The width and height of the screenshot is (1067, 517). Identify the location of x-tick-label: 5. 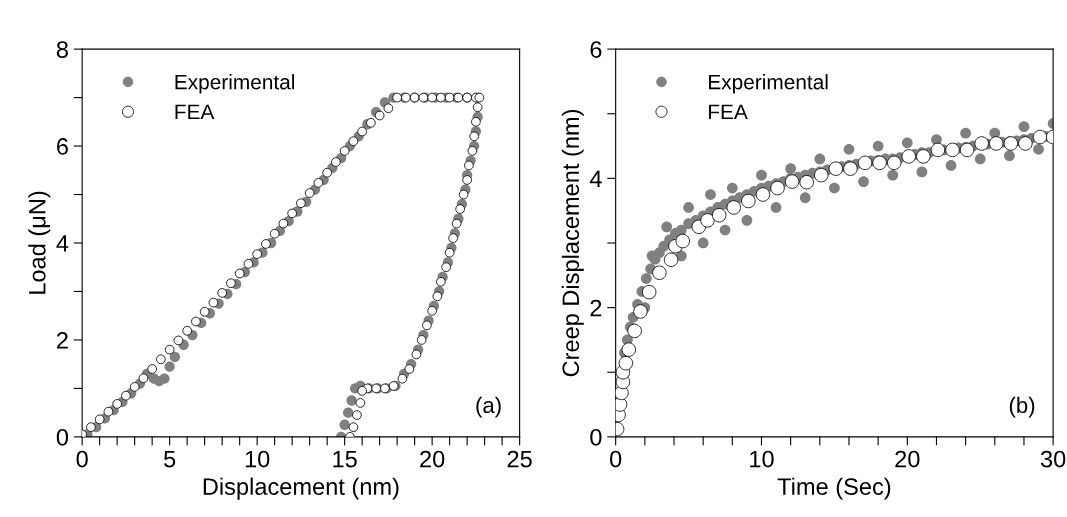
(170, 459).